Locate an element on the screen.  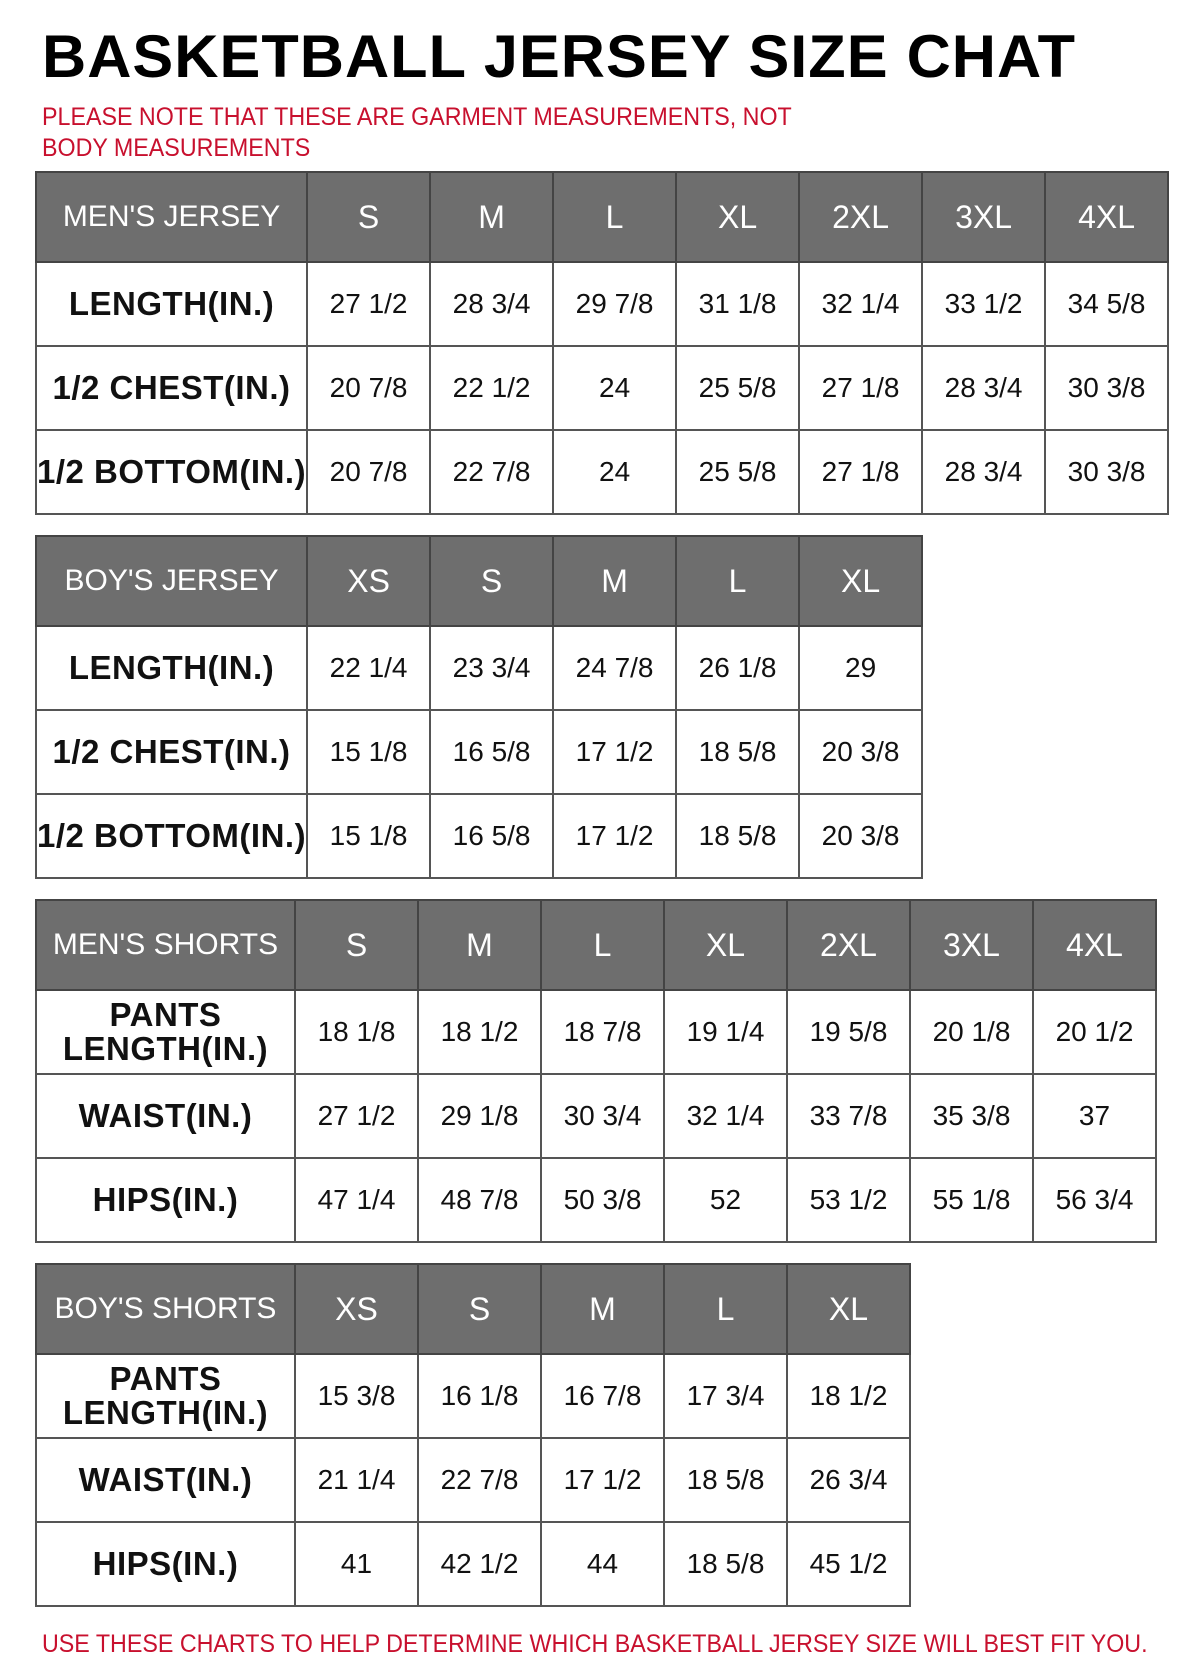
measurement-cell: 33 1/2 is located at coordinates (984, 304).